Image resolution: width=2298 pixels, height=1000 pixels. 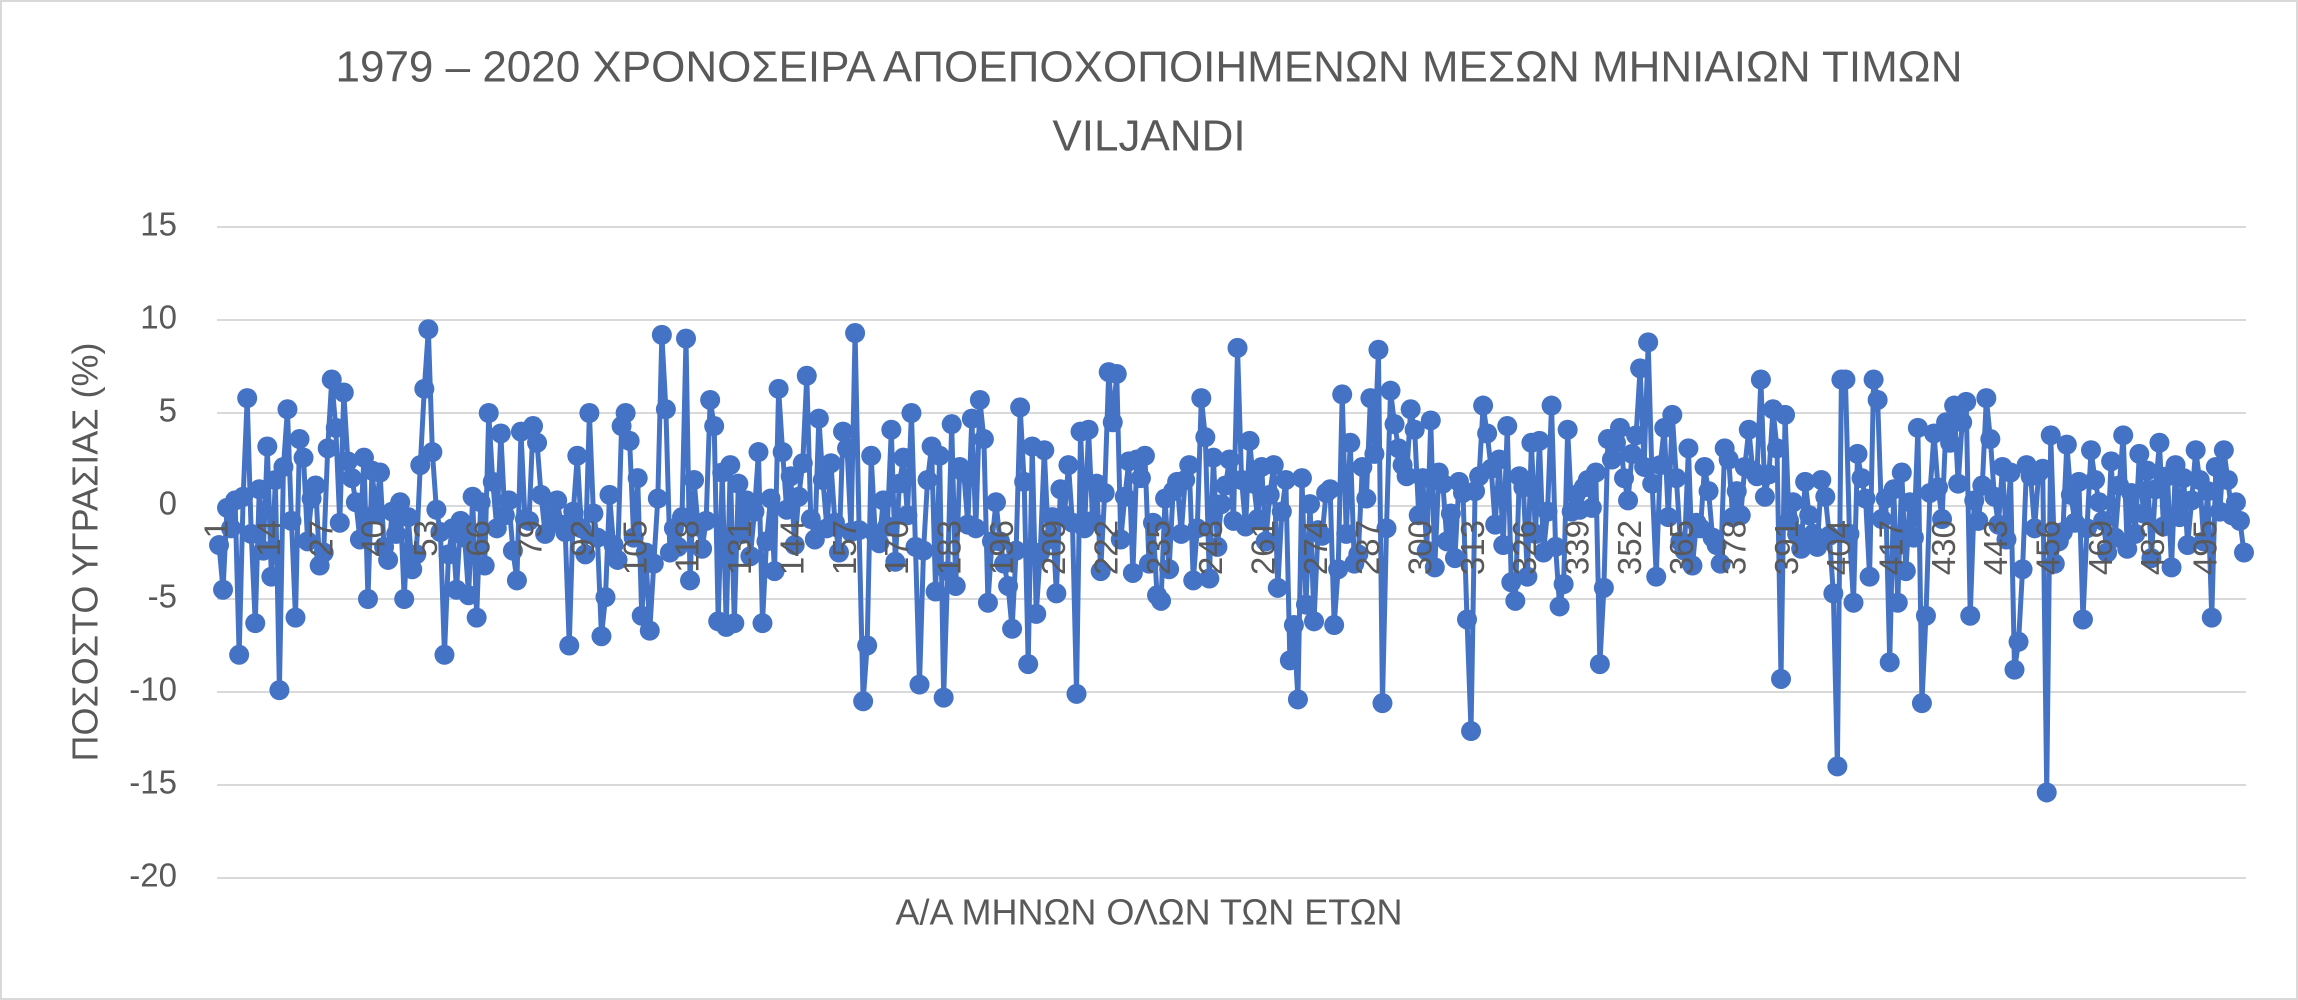 I want to click on x-tick-label: 235, so click(x=1158, y=547).